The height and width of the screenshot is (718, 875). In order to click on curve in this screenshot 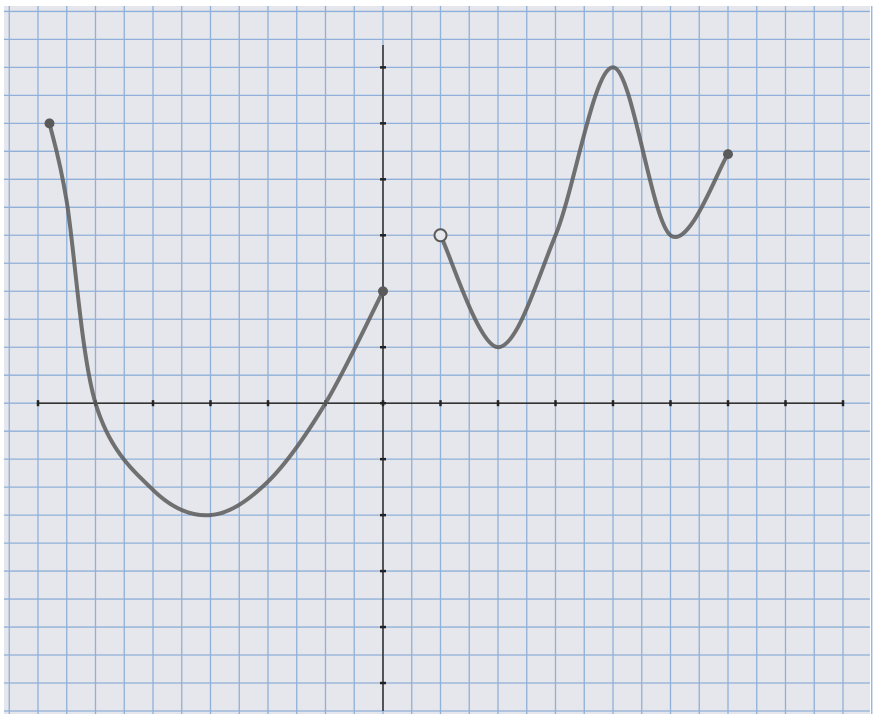, I will do `click(584, 207)`.